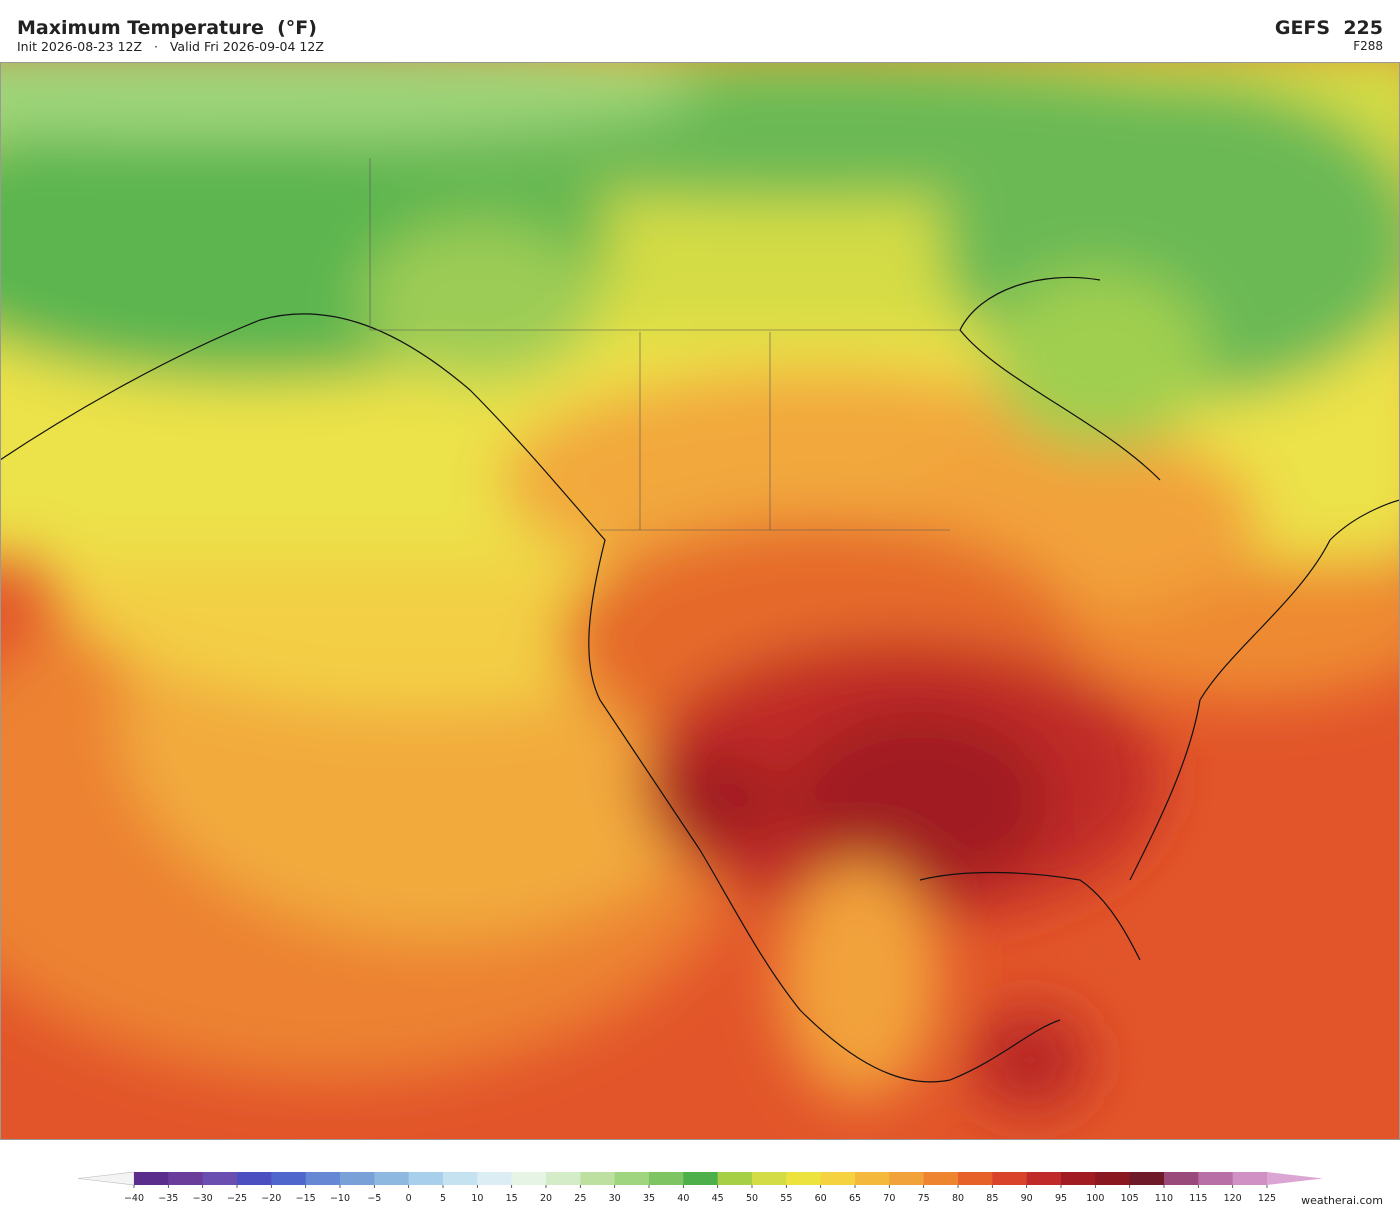 The height and width of the screenshot is (1219, 1400). Describe the element at coordinates (580, 1198) in the screenshot. I see `colorbar-tick-label: 25` at that location.